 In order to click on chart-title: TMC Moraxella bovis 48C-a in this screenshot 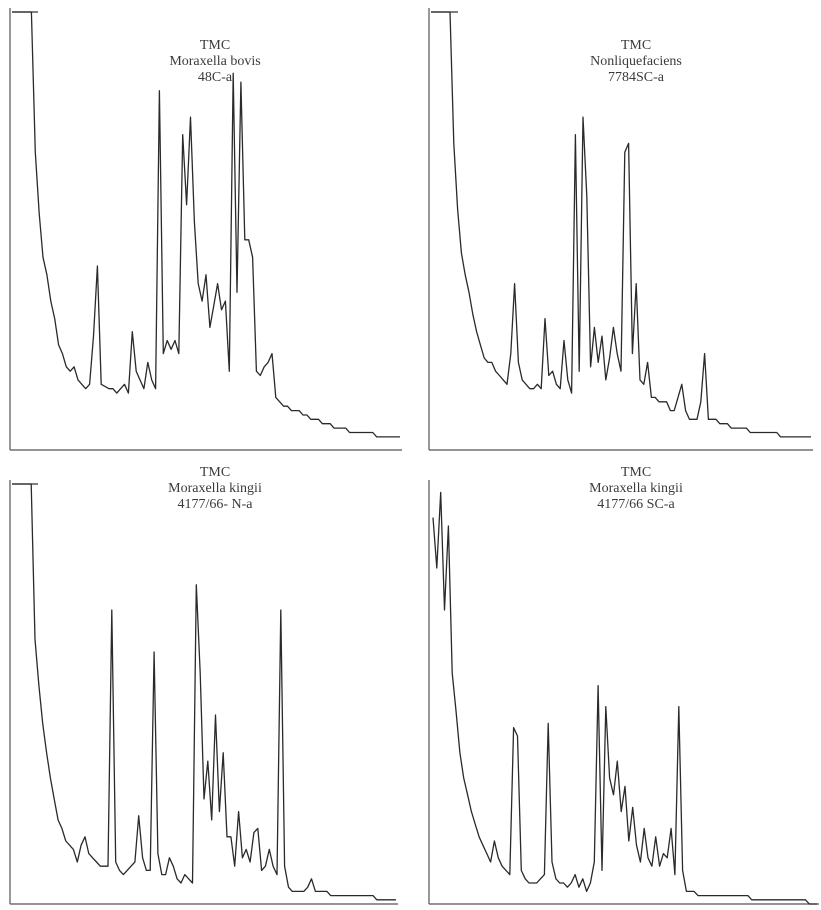, I will do `click(215, 62)`.